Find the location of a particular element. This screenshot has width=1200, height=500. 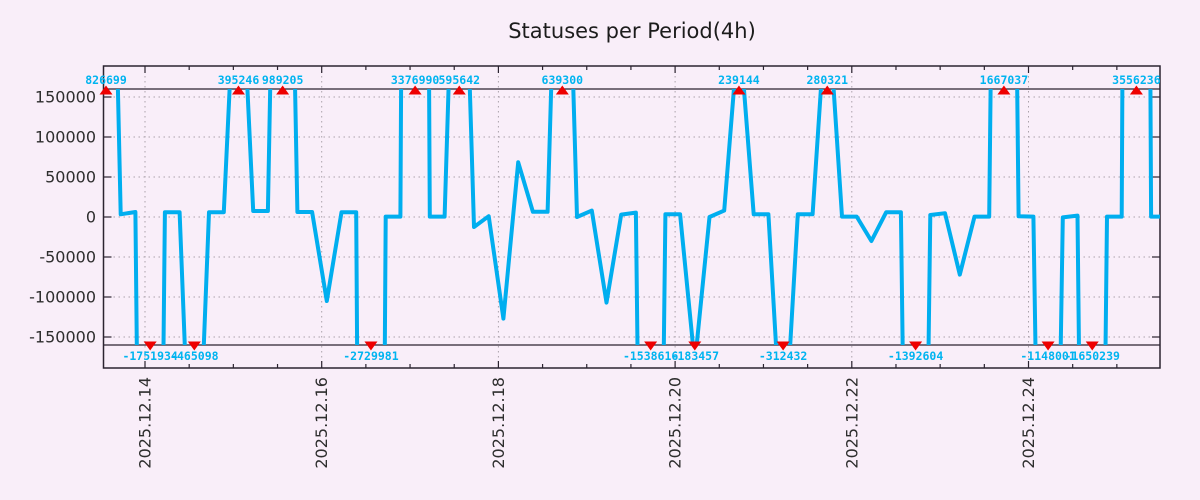

x-axis-tick-label: 2025.12.14 is located at coordinates (145, 423).